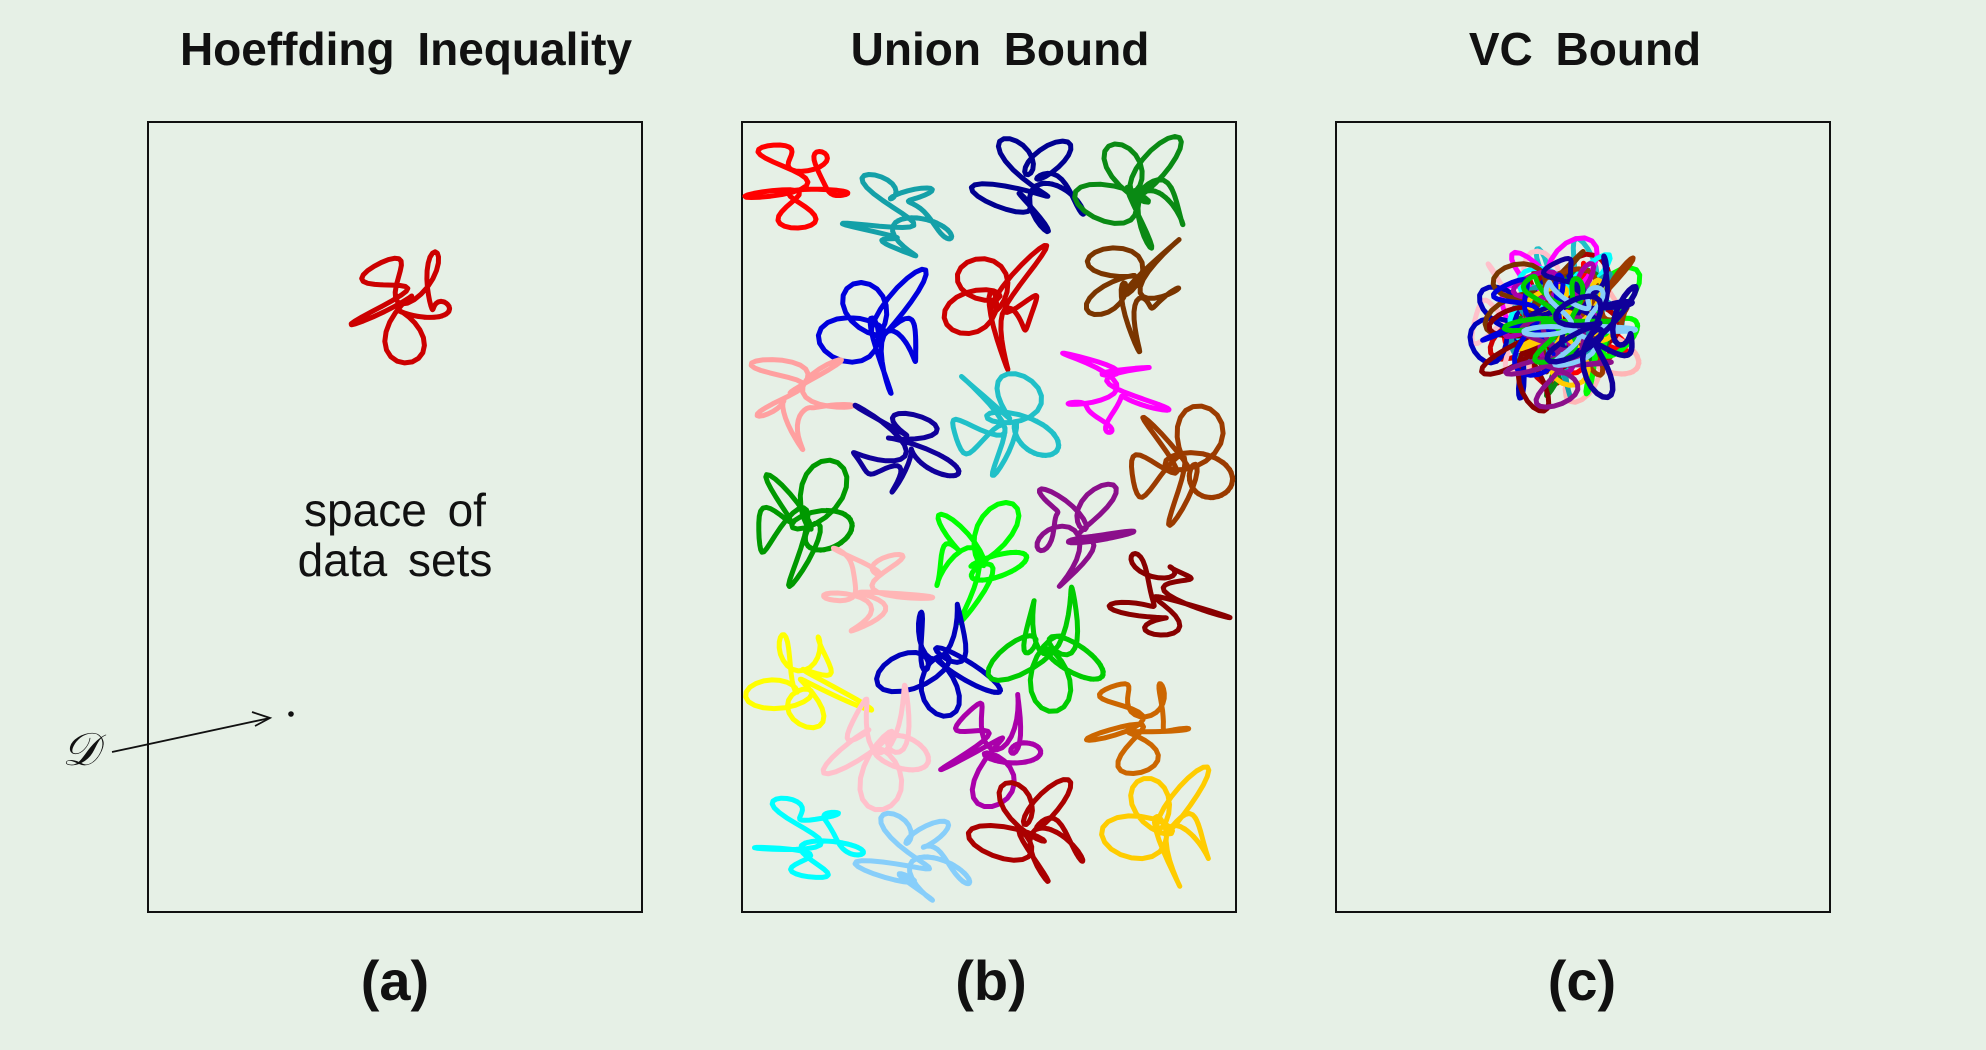 This screenshot has height=1050, width=1986. I want to click on hoeffding-blob, so click(400, 307).